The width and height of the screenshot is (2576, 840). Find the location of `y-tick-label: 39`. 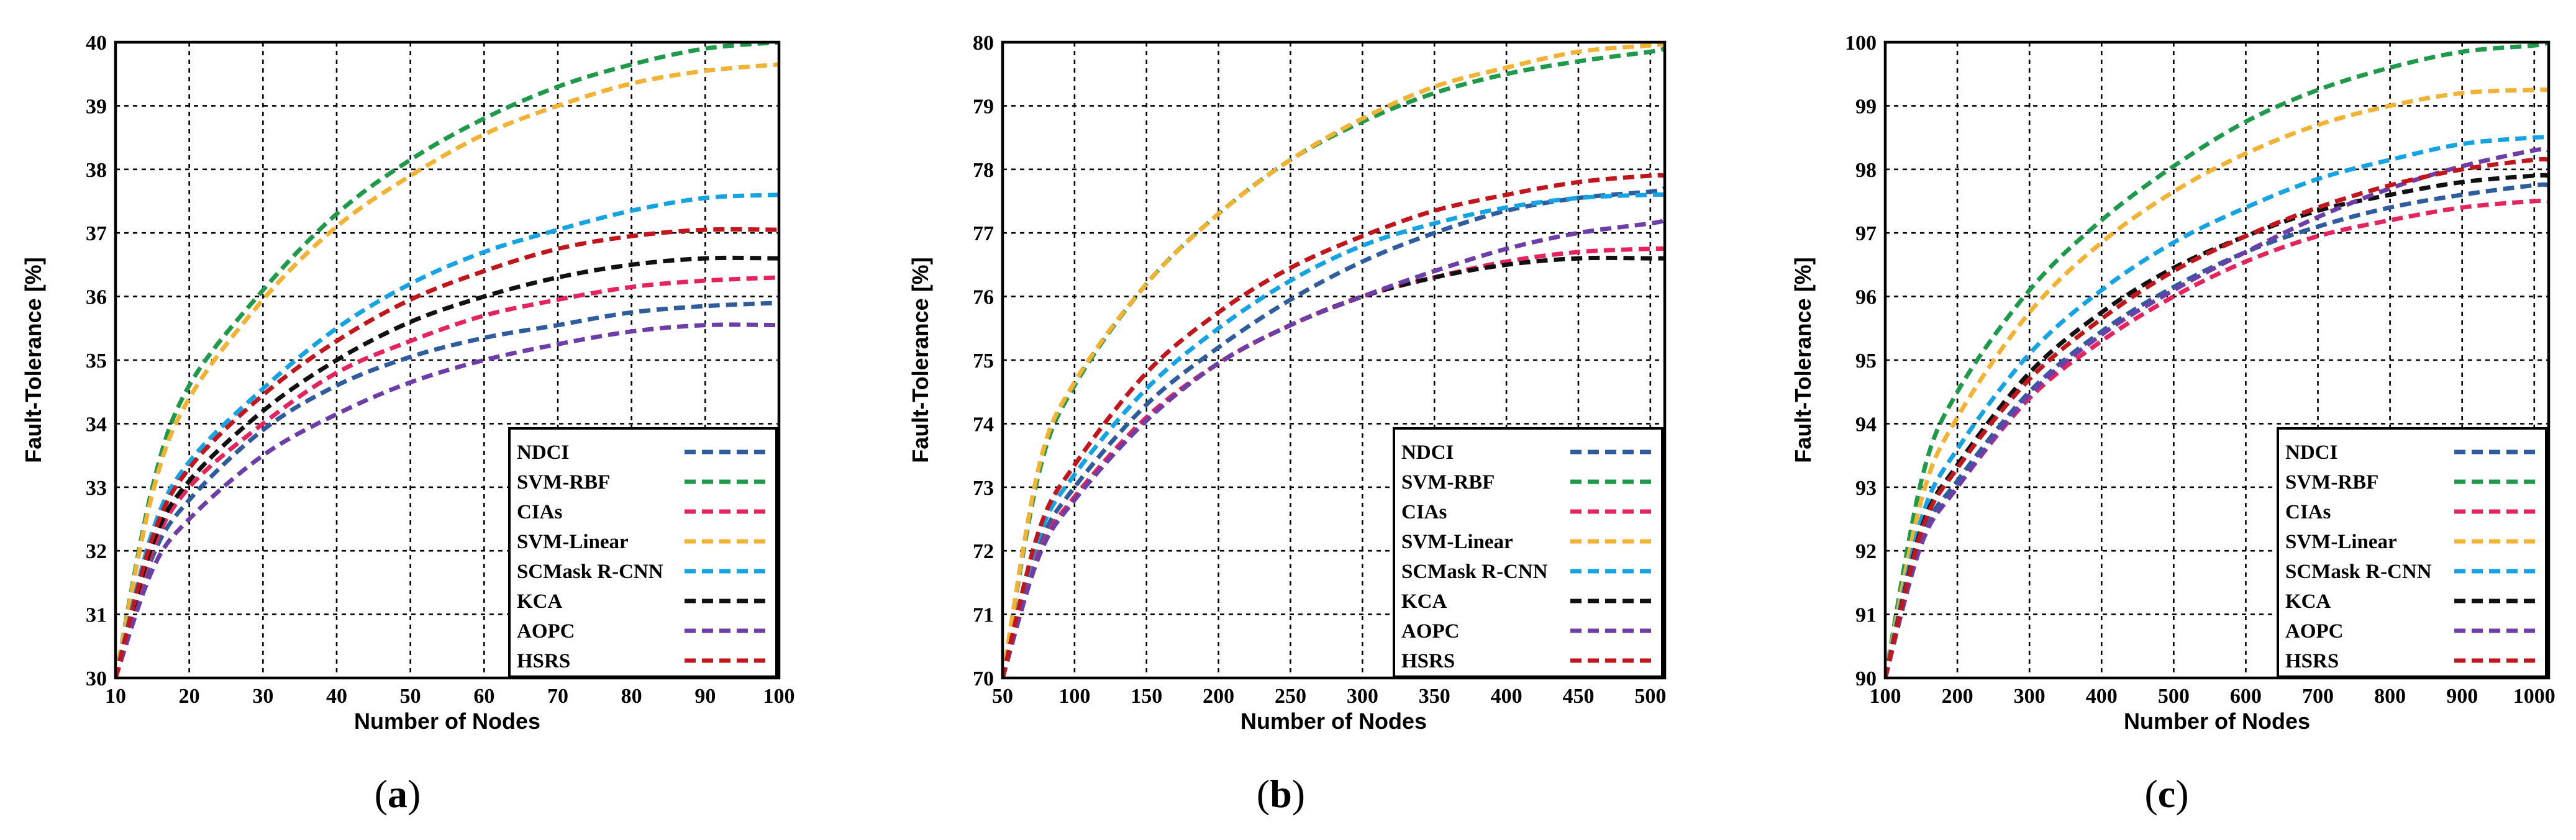

y-tick-label: 39 is located at coordinates (96, 106).